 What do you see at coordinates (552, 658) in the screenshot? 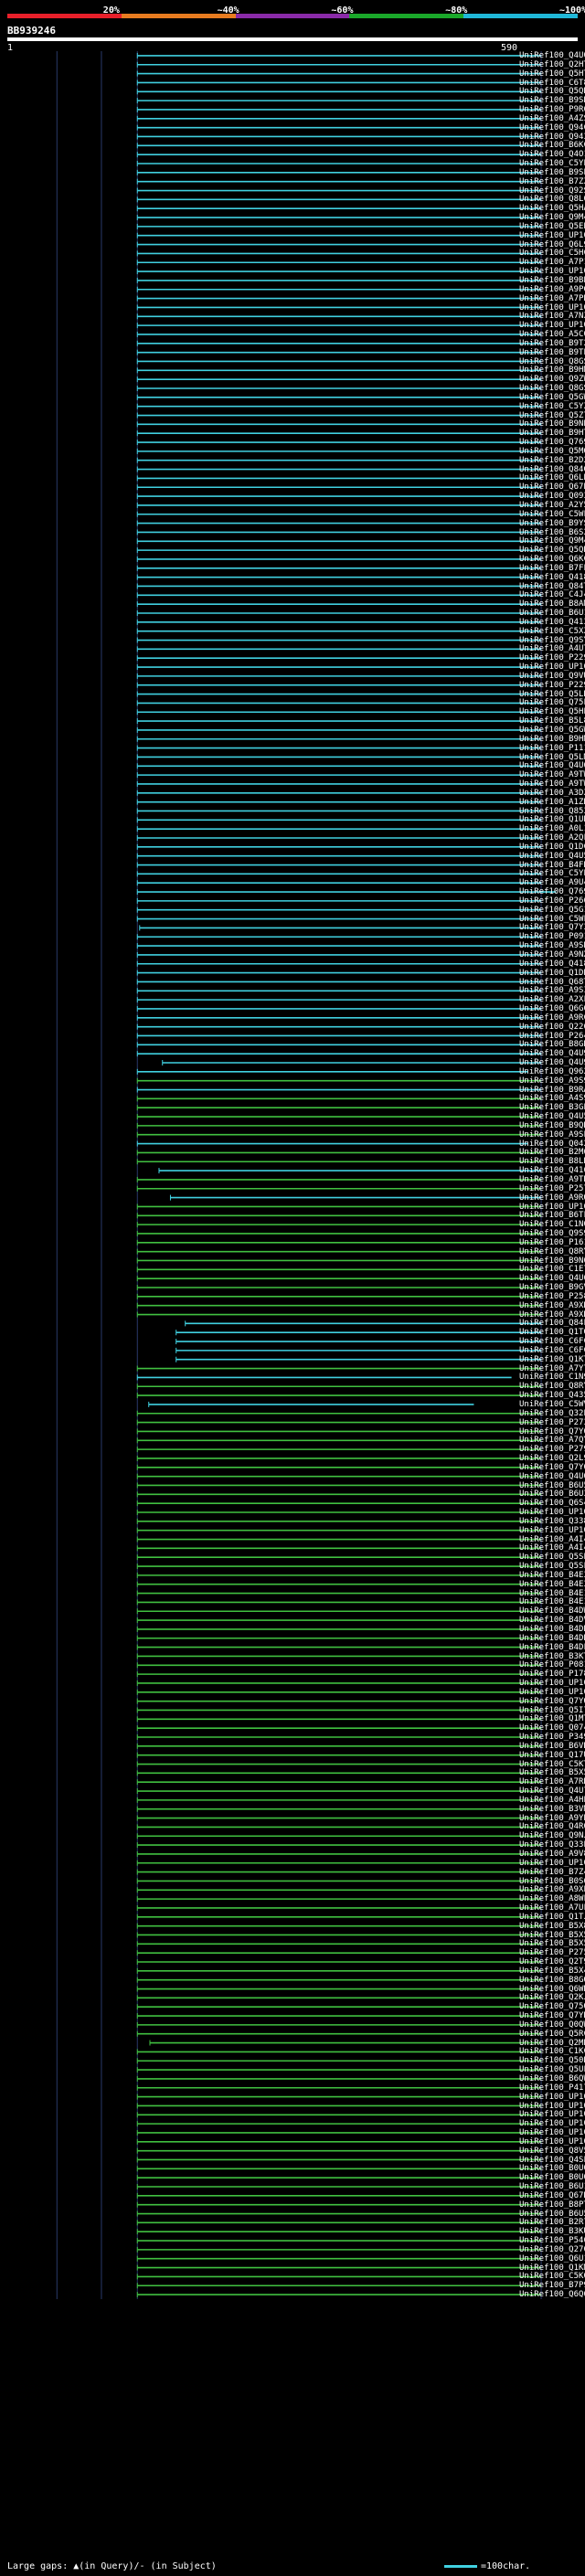
I see `hit-label: UniRef100_P22954` at bounding box center [552, 658].